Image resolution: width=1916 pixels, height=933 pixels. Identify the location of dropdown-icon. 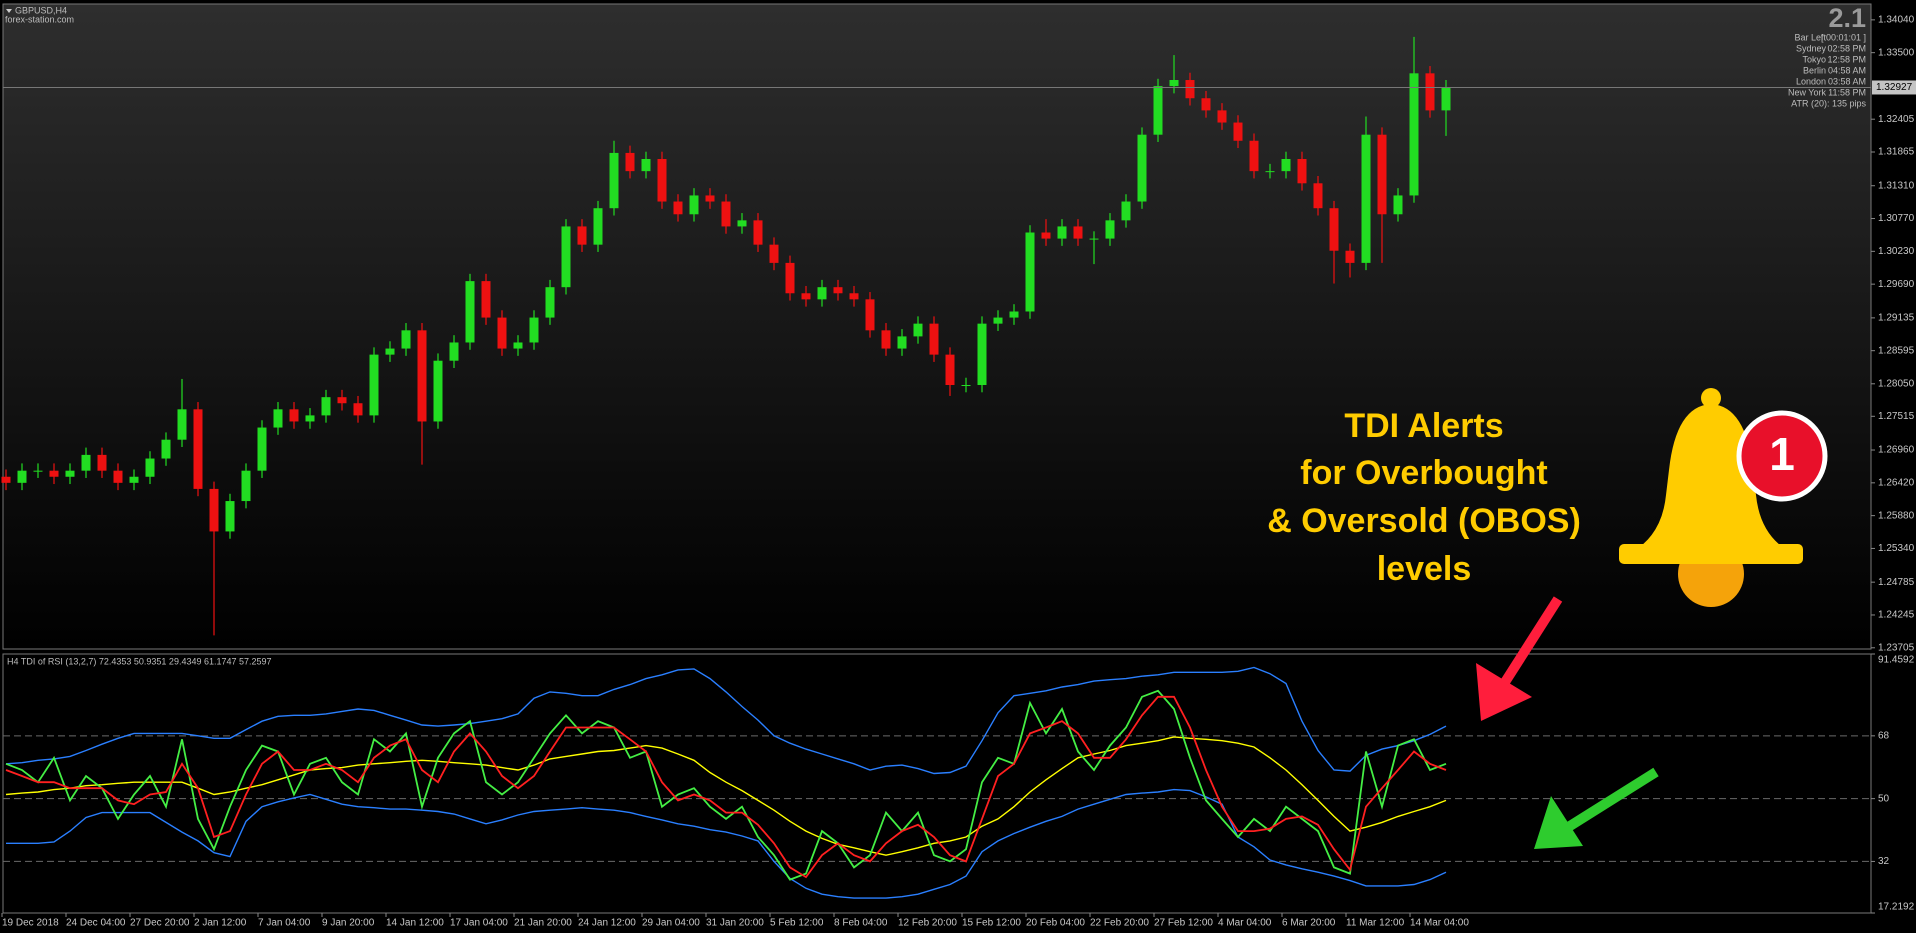
(9, 11).